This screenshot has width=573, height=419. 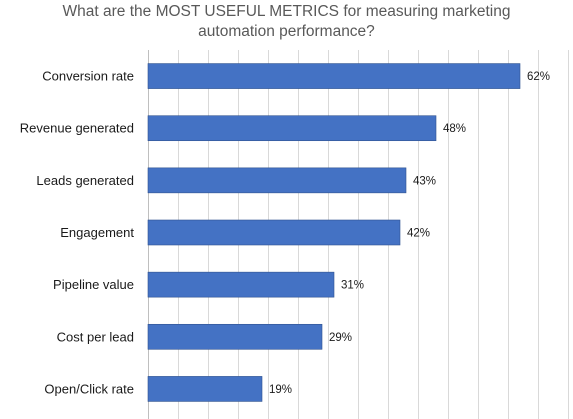 I want to click on data-label: 19%, so click(x=280, y=390).